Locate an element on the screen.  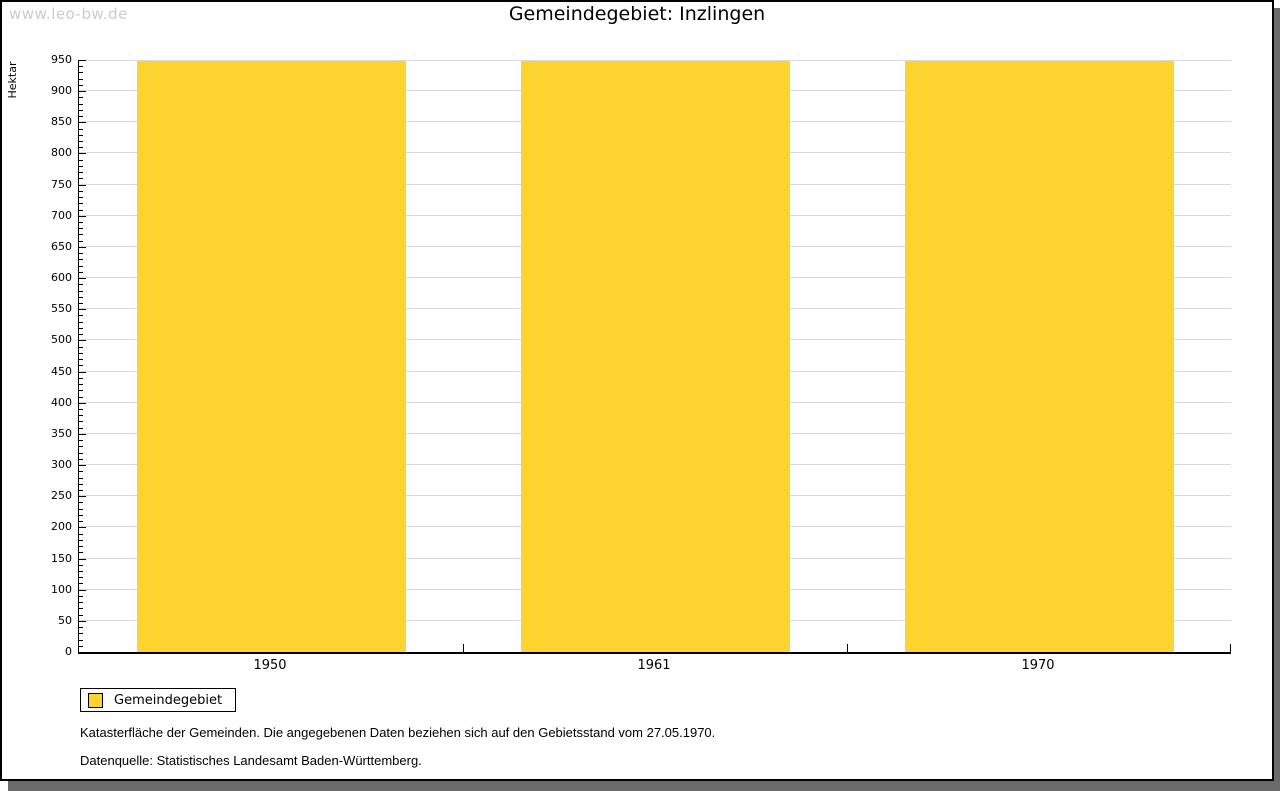
y-tick-label-850: 850 is located at coordinates (61, 121).